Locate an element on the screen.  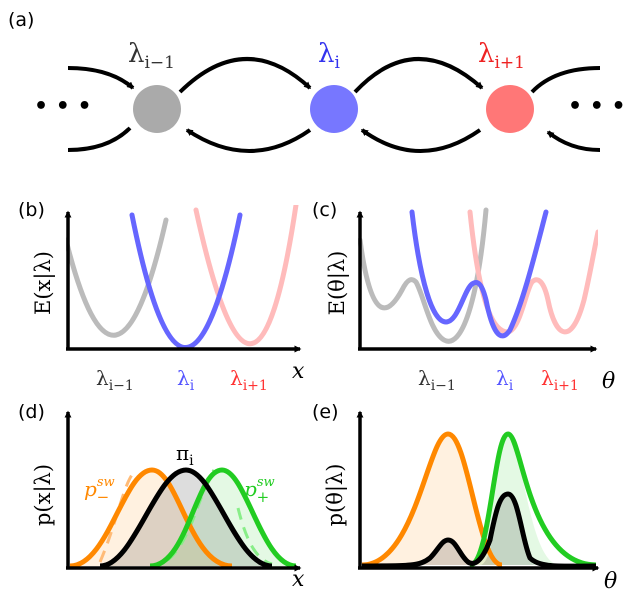
panel-c-xlabel: θ is located at coordinates (608, 381).